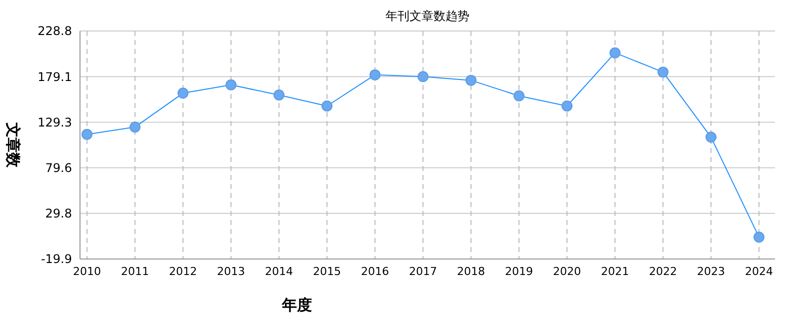 The width and height of the screenshot is (798, 330). I want to click on y-axis-title: 文章数, so click(13, 145).